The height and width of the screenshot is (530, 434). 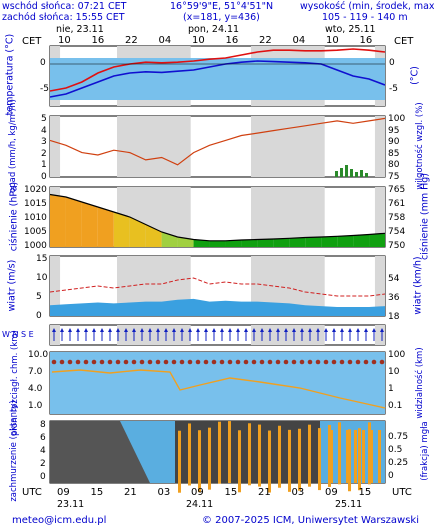 What do you see at coordinates (395, 450) in the screenshot?
I see `fog-tick: 0.5` at bounding box center [395, 450].